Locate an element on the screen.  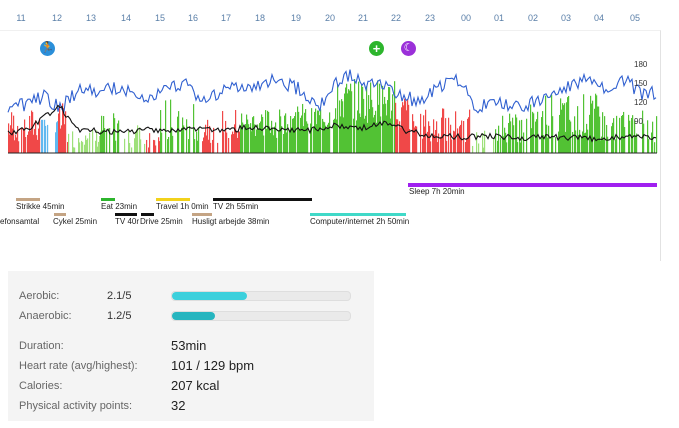
activity-label-eat: Eat 23min is located at coordinates (119, 206).